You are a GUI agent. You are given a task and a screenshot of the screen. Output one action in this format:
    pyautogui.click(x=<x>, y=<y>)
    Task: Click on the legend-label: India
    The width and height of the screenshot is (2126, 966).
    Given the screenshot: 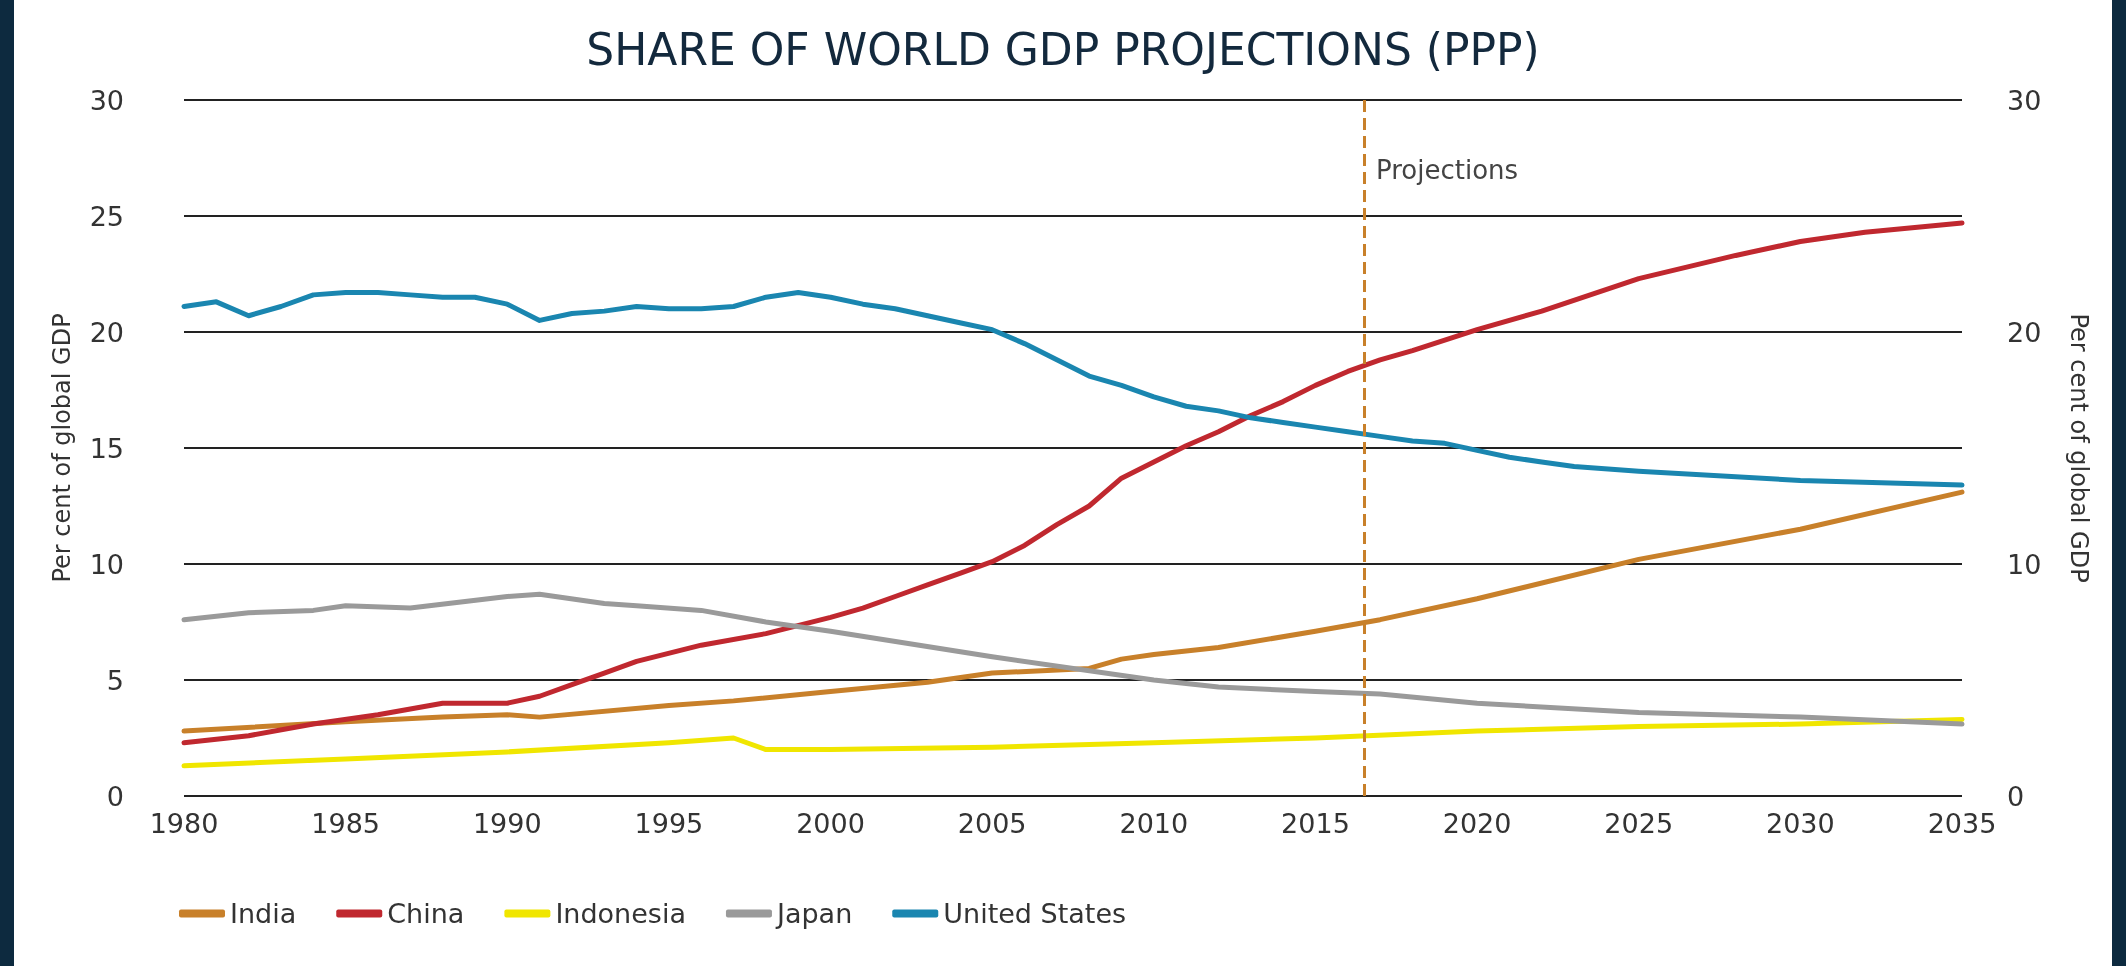 What is the action you would take?
    pyautogui.click(x=263, y=913)
    